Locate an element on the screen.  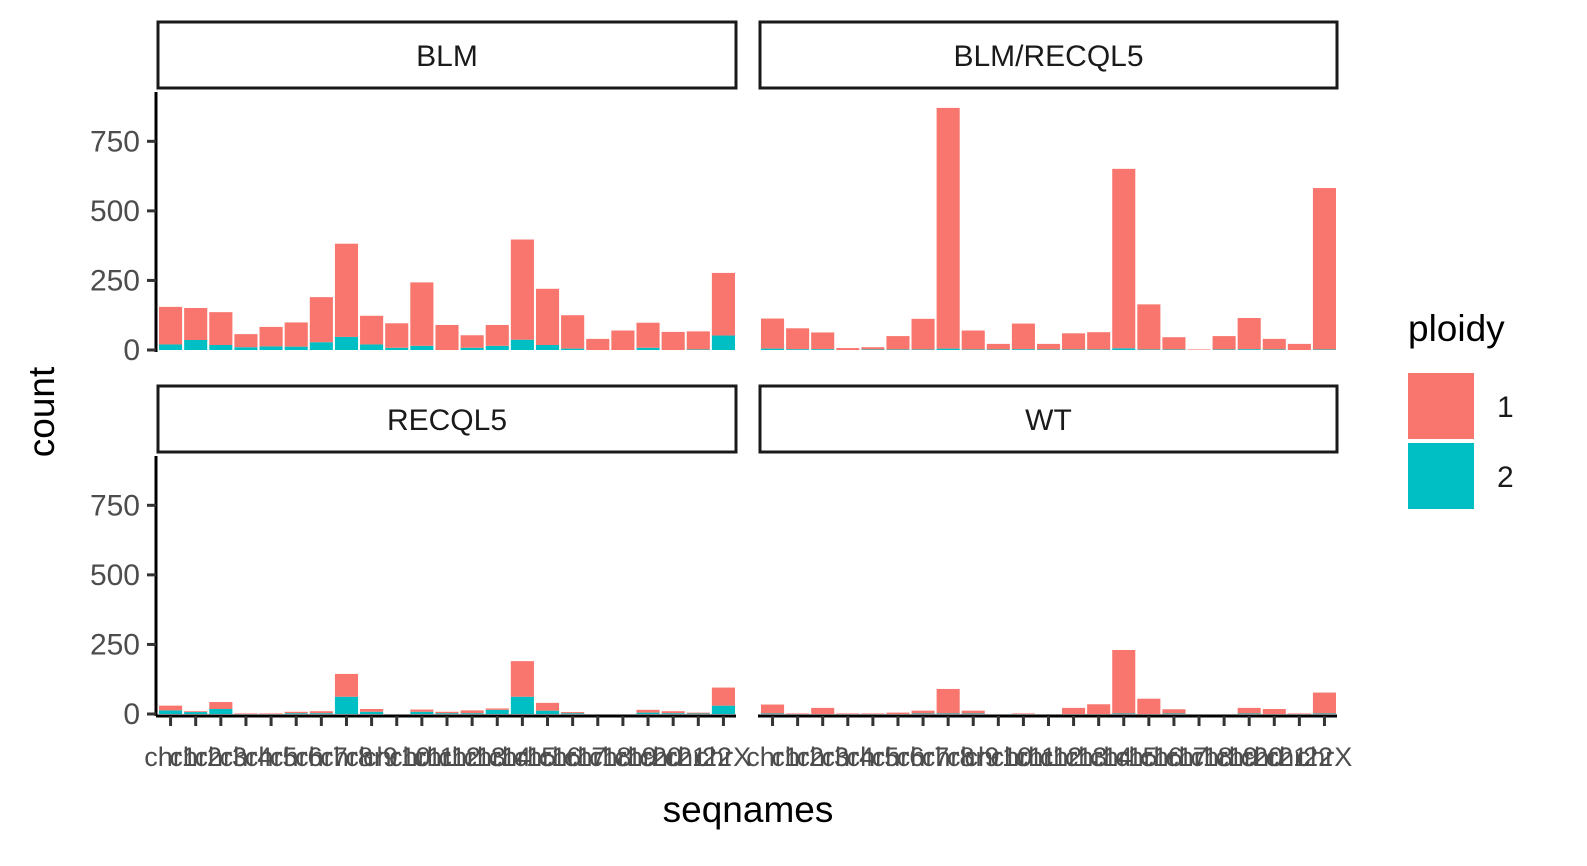
x-tick-label: chr4 is located at coordinates (246, 757).